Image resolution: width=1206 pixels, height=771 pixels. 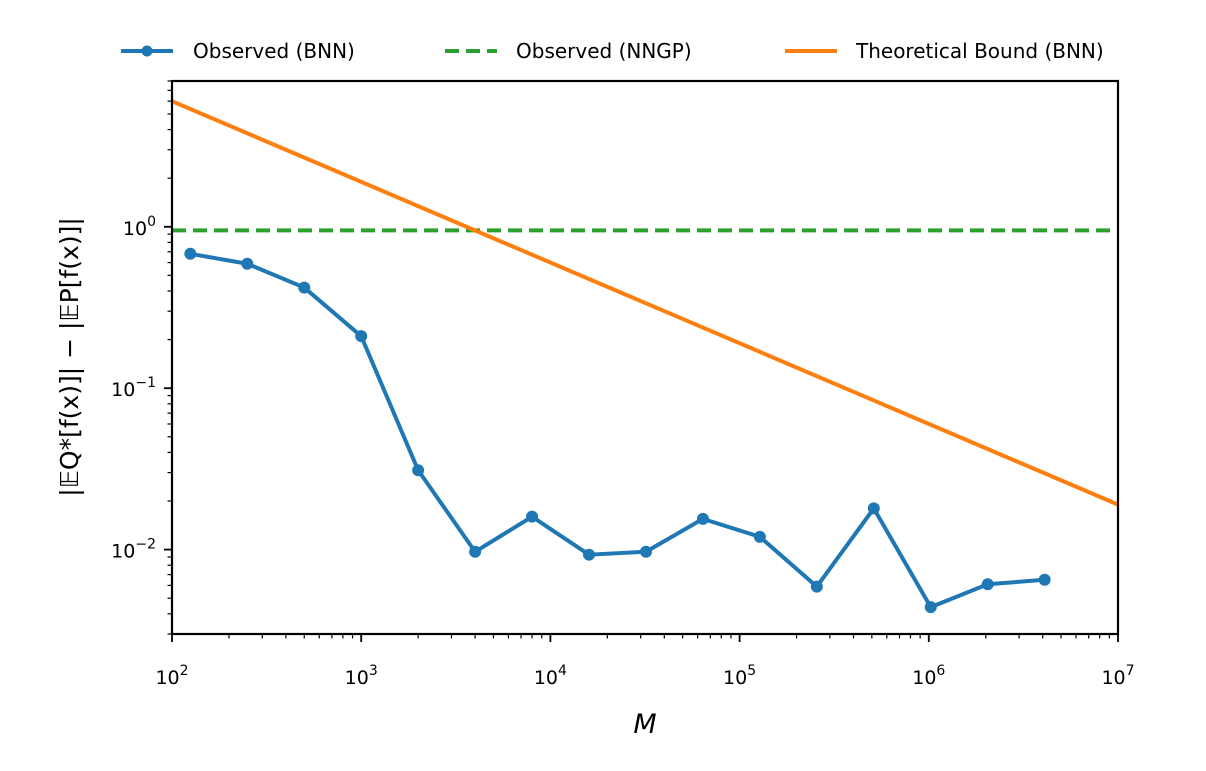 I want to click on x-tick-label: 10⁵, so click(x=739, y=676).